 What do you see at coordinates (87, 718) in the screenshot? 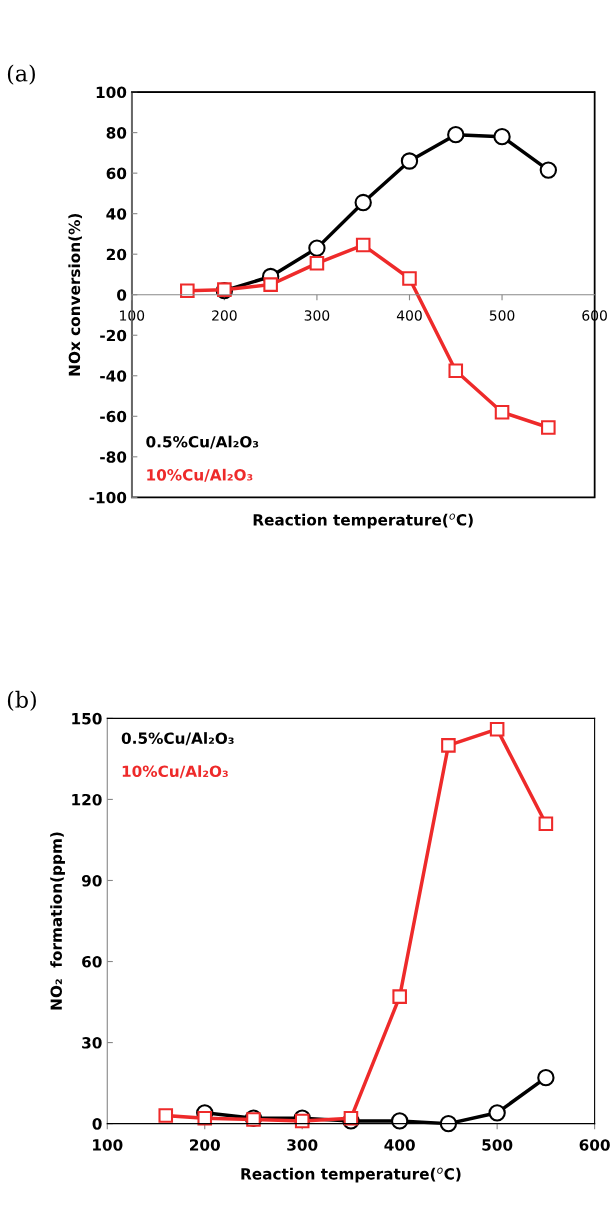
I see `y-tick-label: 150` at bounding box center [87, 718].